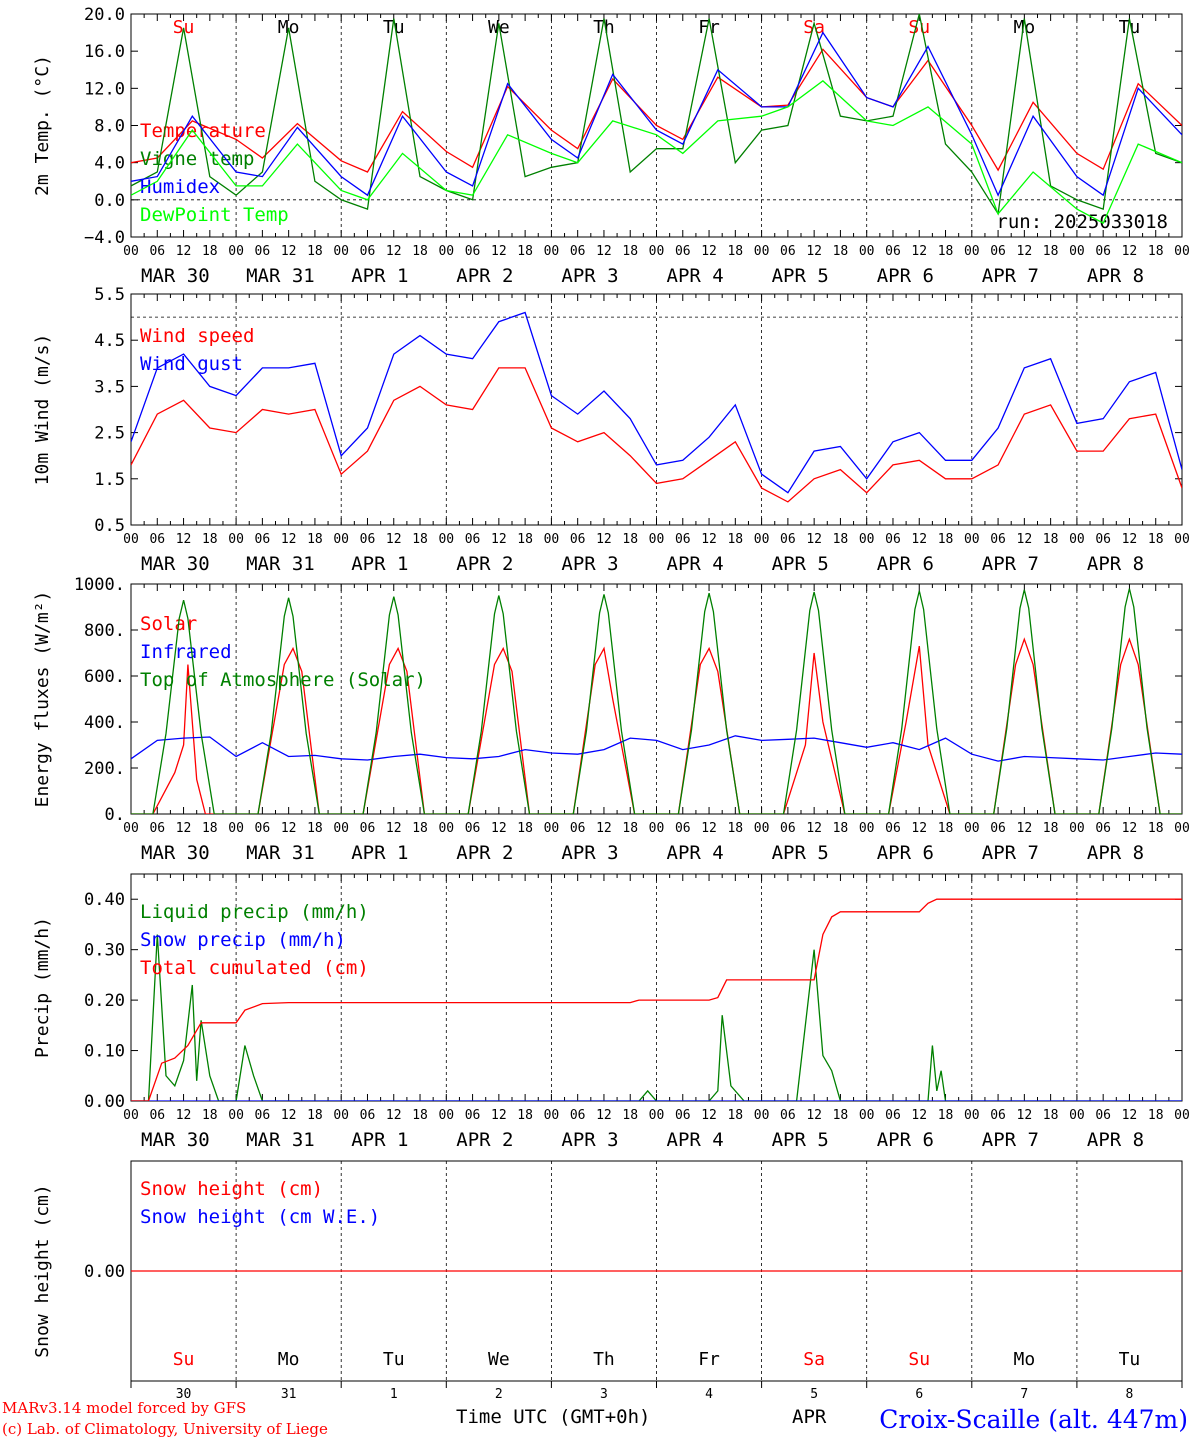  Describe the element at coordinates (289, 1394) in the screenshot. I see `day-number-label: 31` at that location.